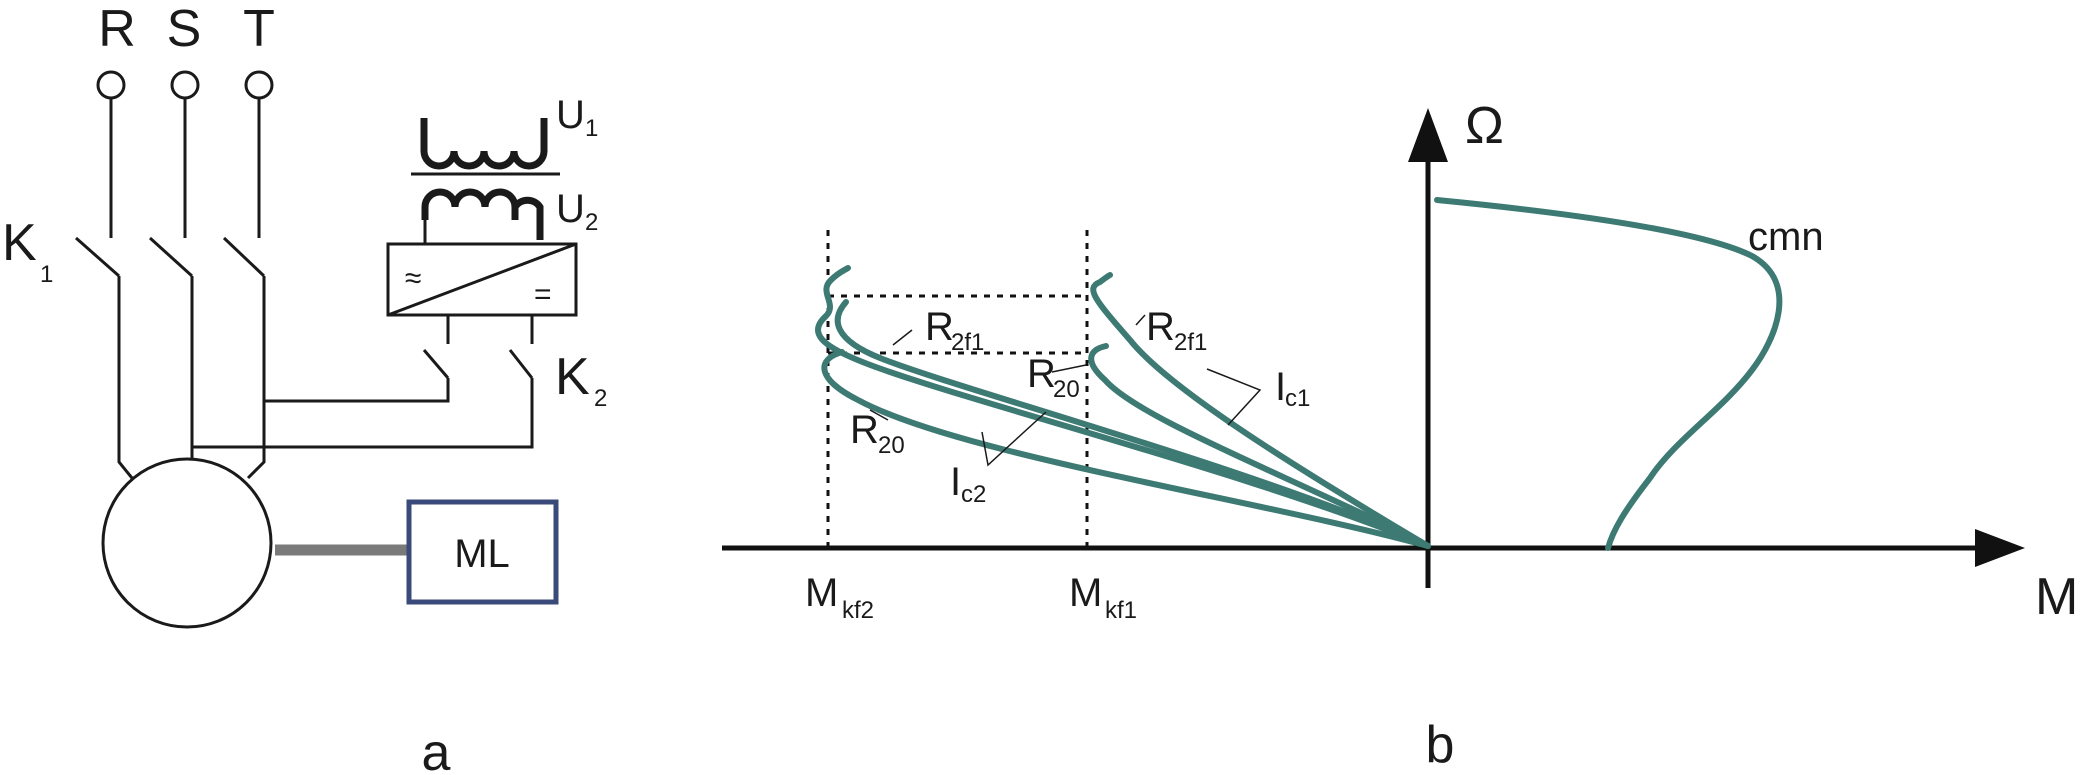  I want to click on transformer-primary-coil, so click(484, 144).